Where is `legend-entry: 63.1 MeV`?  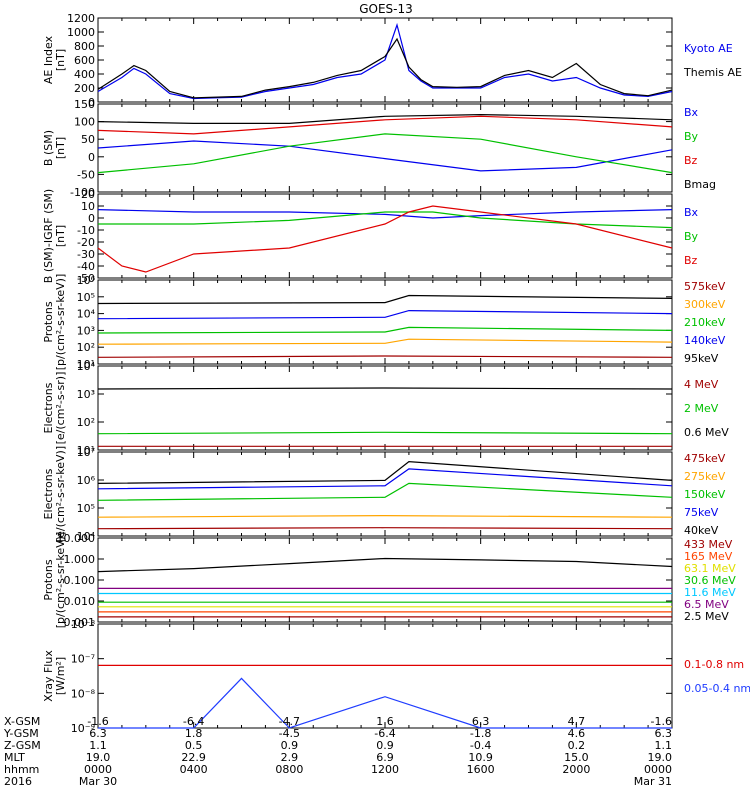 legend-entry: 63.1 MeV is located at coordinates (710, 568).